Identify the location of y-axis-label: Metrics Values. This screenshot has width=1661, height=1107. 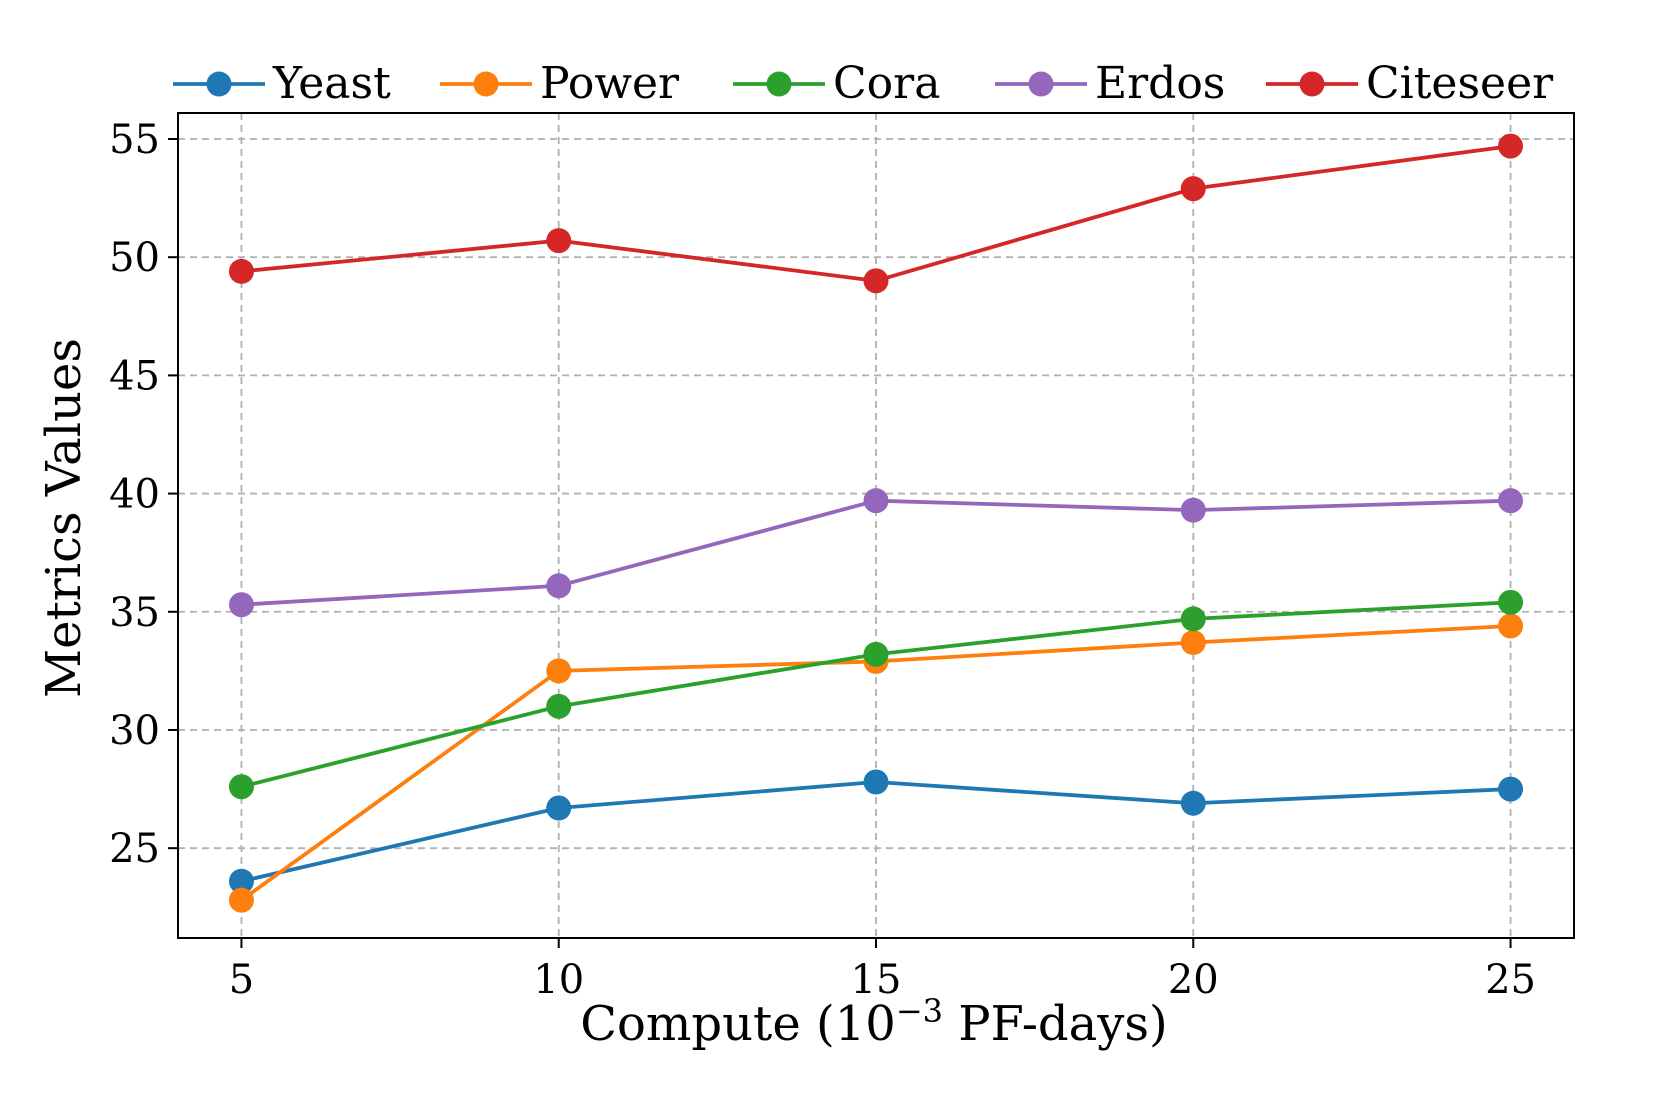
(64, 518).